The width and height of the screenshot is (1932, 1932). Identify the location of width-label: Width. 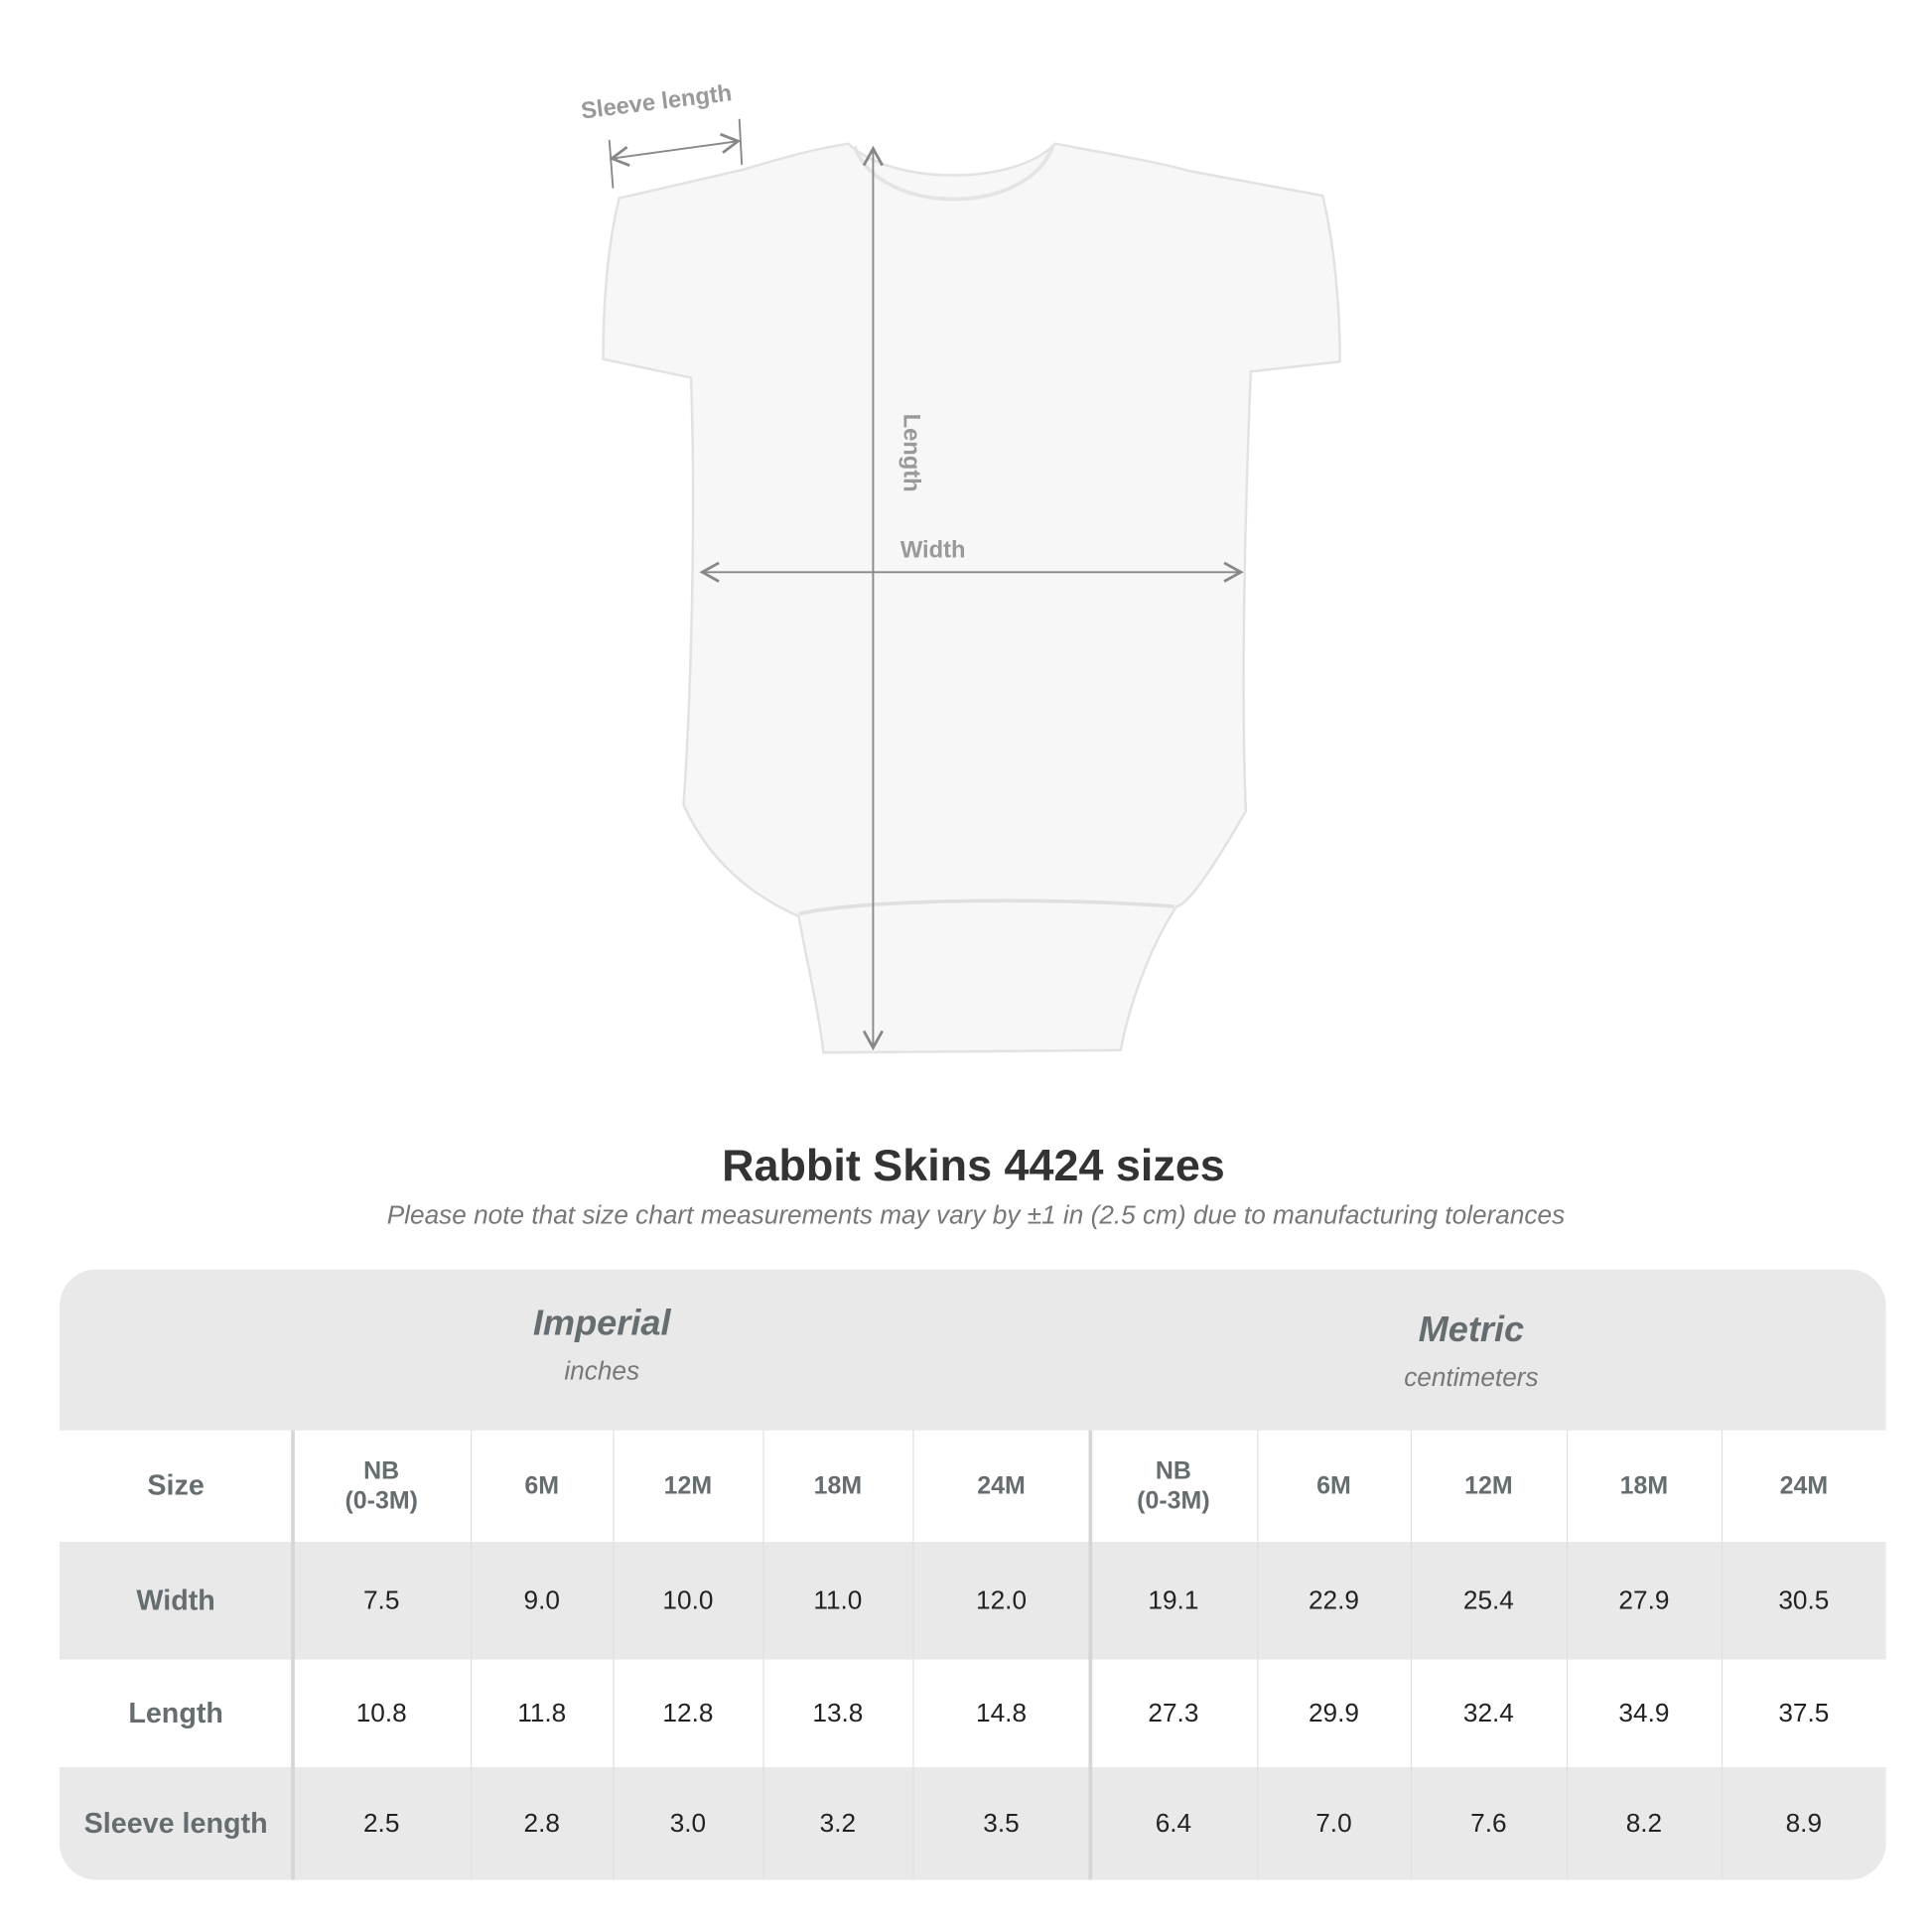
(933, 550).